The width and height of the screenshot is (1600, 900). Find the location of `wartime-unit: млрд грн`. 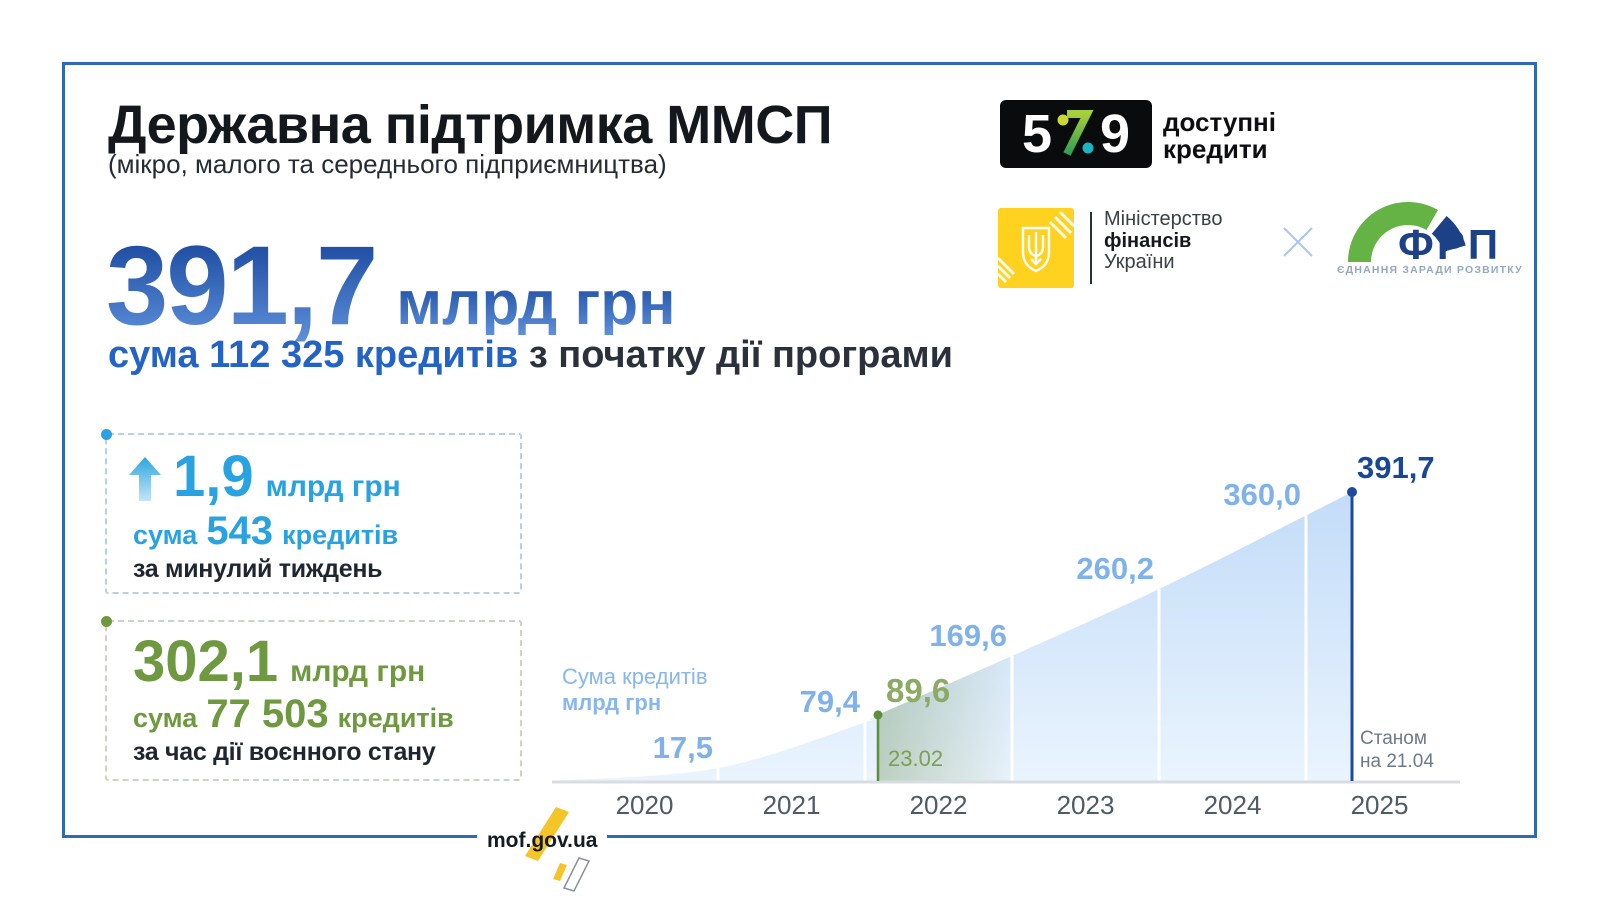

wartime-unit: млрд грн is located at coordinates (358, 671).